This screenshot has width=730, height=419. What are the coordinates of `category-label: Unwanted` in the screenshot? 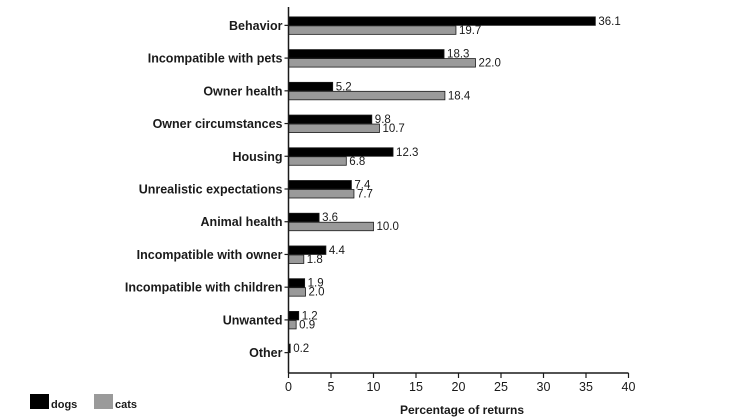 It's located at (253, 320).